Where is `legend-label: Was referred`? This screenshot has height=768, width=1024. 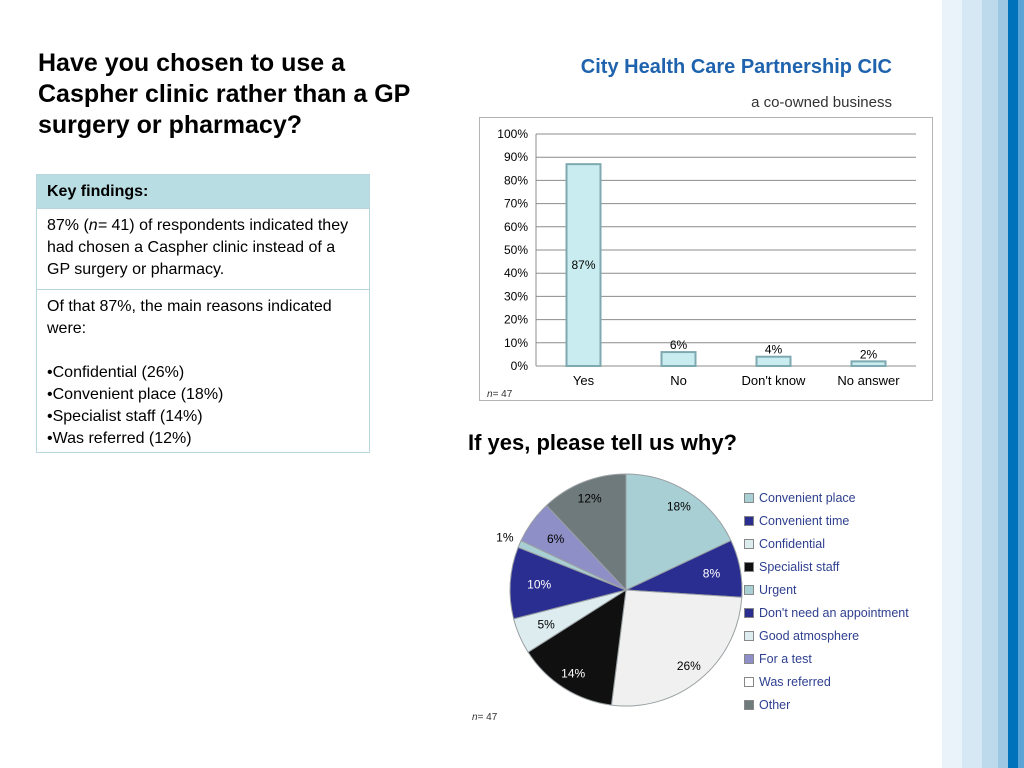 legend-label: Was referred is located at coordinates (795, 682).